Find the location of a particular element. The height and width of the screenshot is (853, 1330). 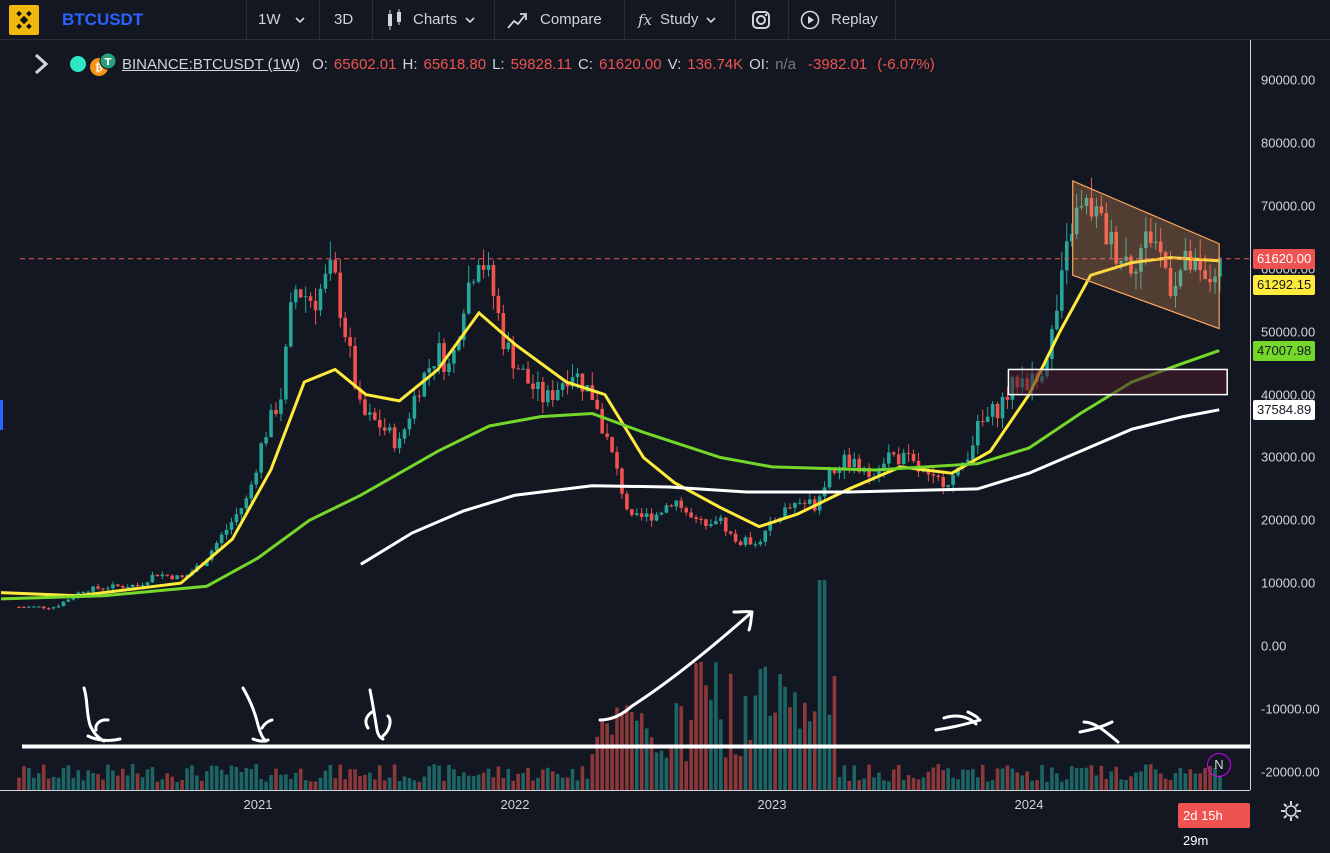

price-label: -20000.00 is located at coordinates (1290, 772).